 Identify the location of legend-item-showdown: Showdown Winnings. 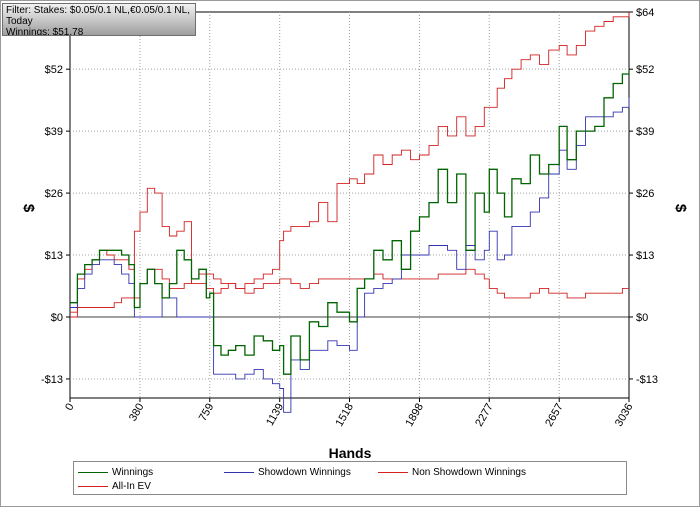
(287, 472).